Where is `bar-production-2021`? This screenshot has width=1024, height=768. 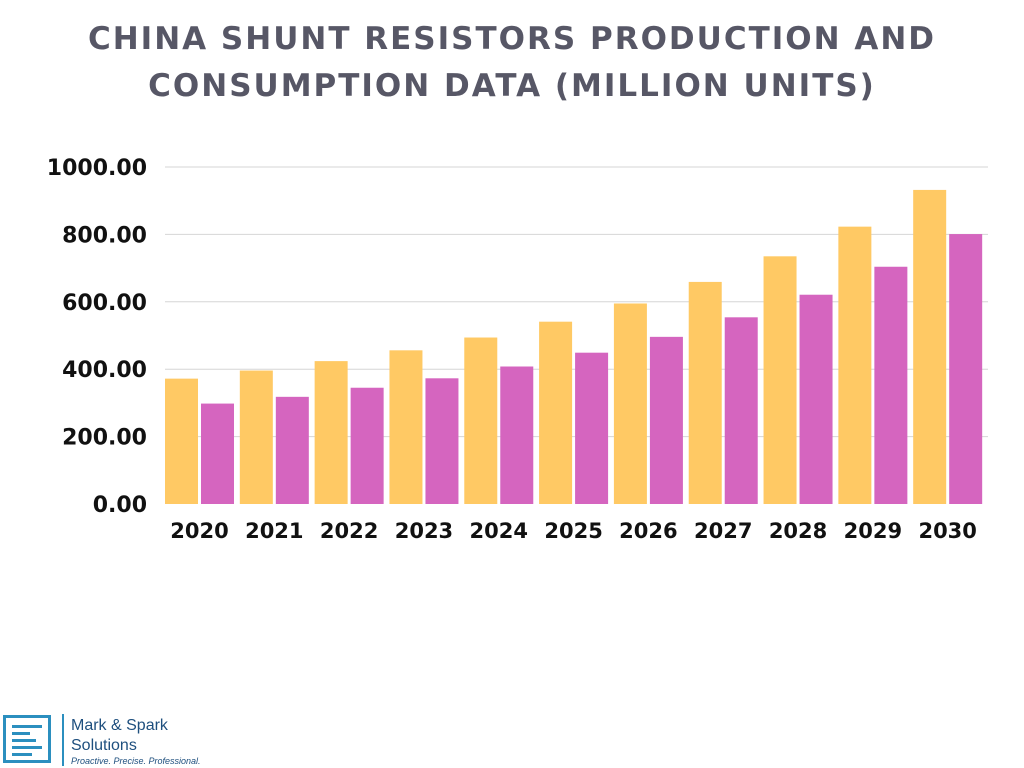 bar-production-2021 is located at coordinates (256, 437).